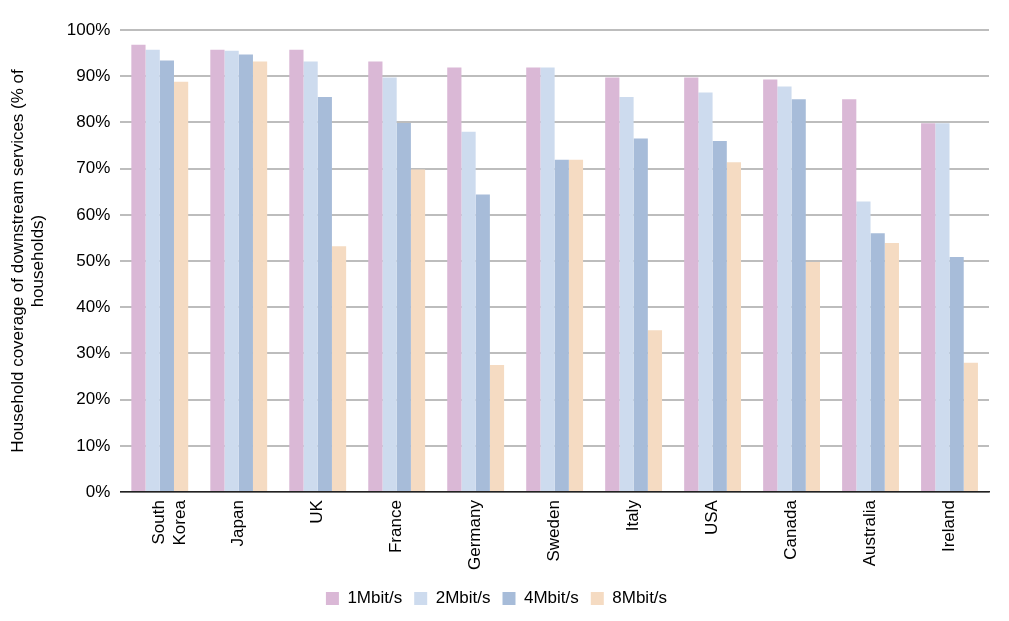 The image size is (1009, 621). Describe the element at coordinates (169, 522) in the screenshot. I see `x-tick-label: South Korea` at that location.